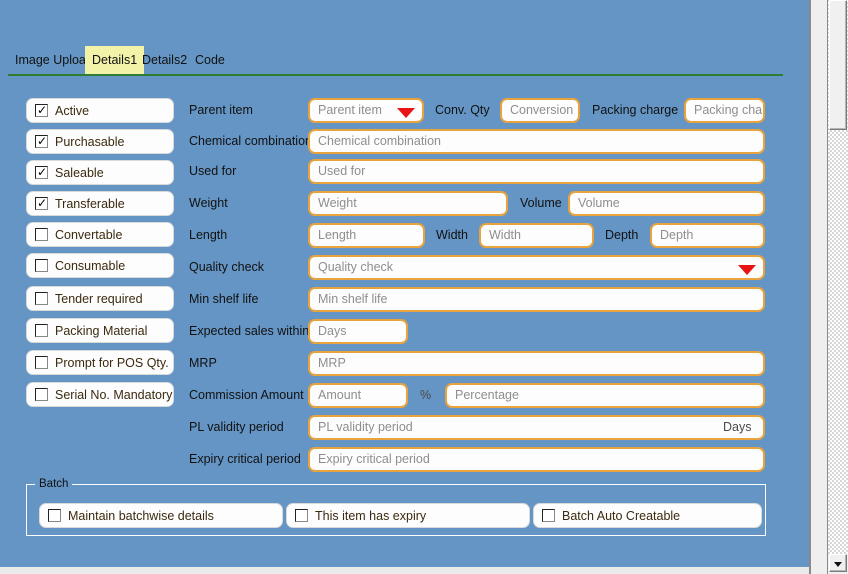 This screenshot has height=574, width=848. I want to click on tab-details1: Details1, so click(115, 60).